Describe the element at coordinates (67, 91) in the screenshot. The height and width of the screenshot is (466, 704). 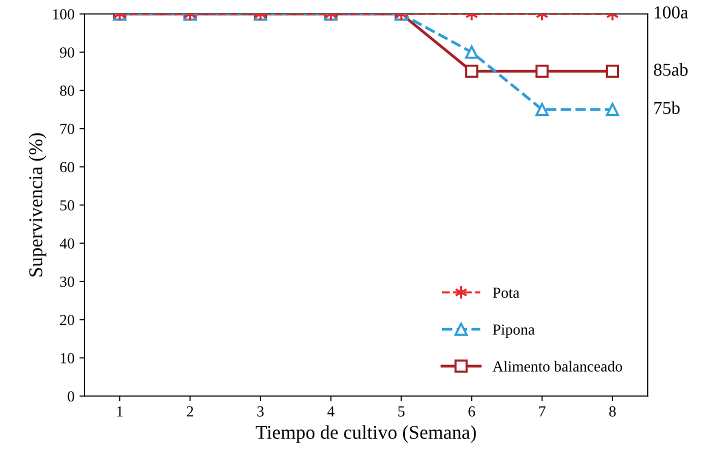
I see `y-tick-label: 80` at that location.